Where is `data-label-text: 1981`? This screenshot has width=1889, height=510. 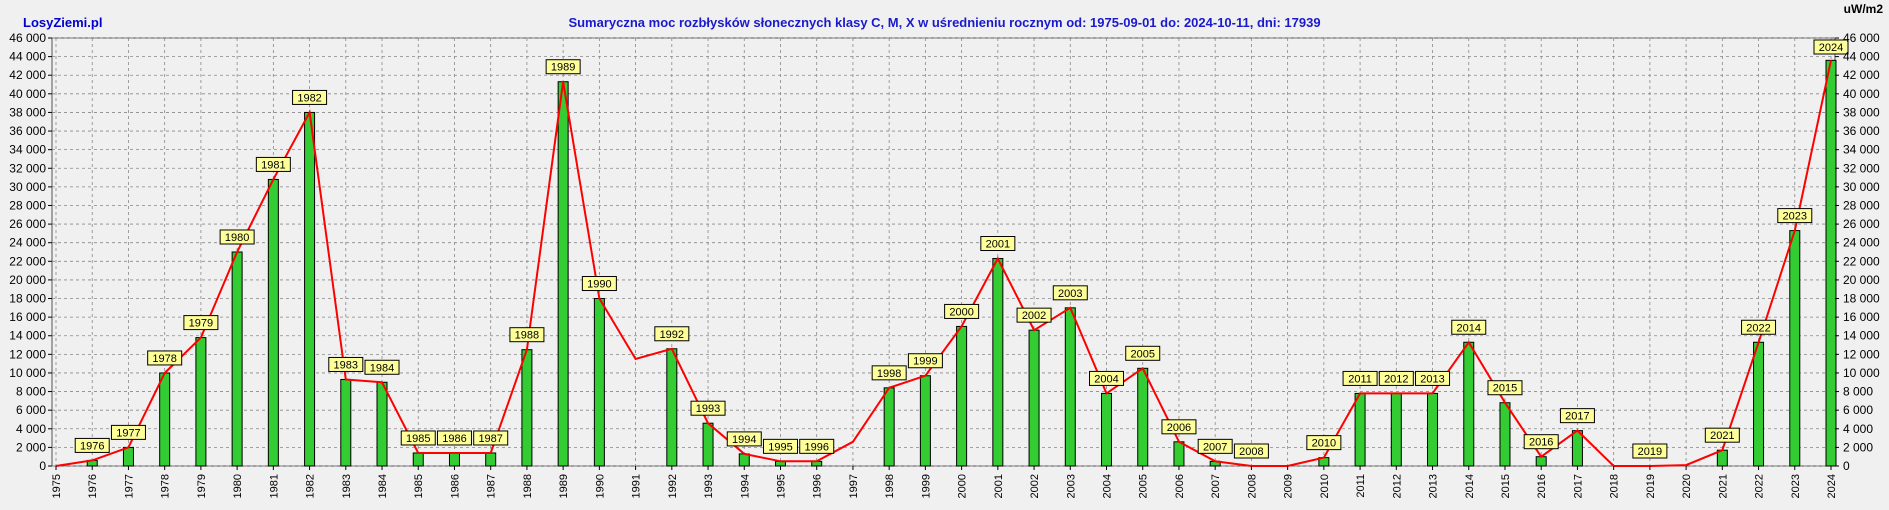
data-label-text: 1981 is located at coordinates (273, 165).